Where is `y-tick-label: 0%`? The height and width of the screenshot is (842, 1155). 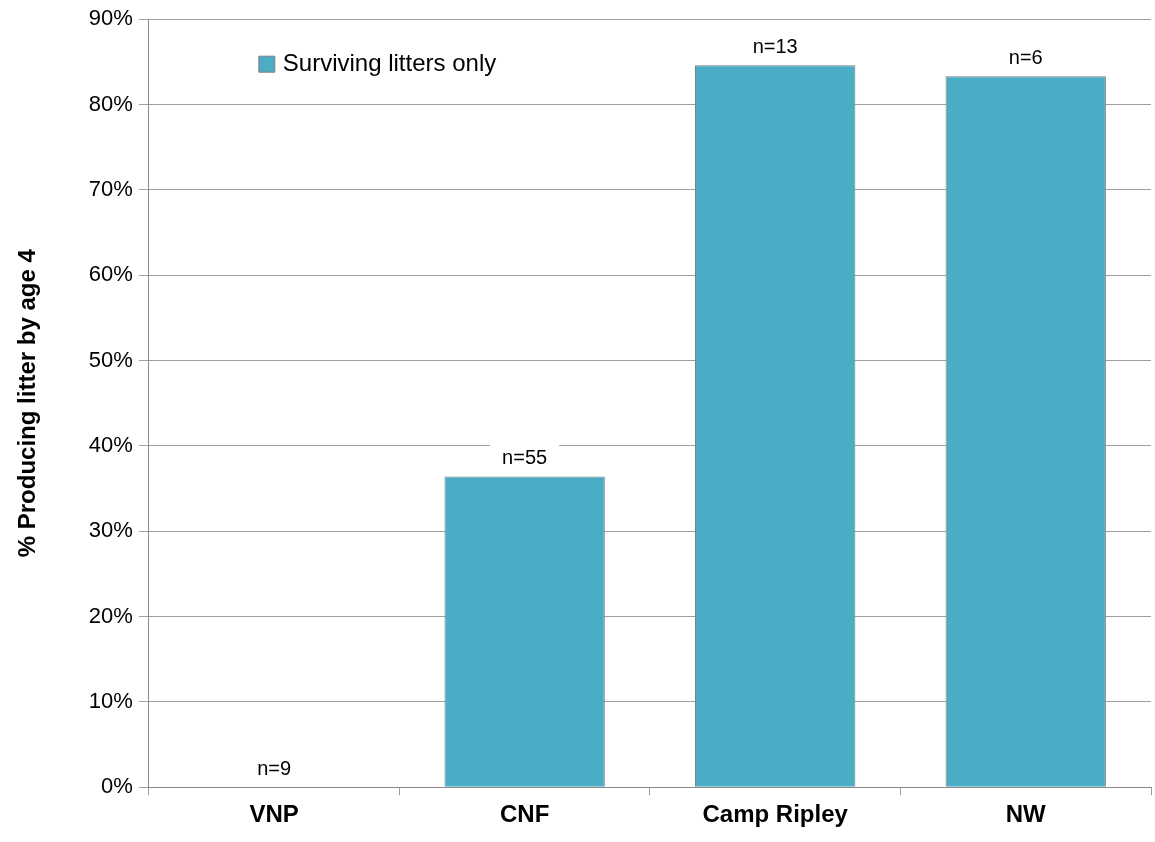 y-tick-label: 0% is located at coordinates (117, 786).